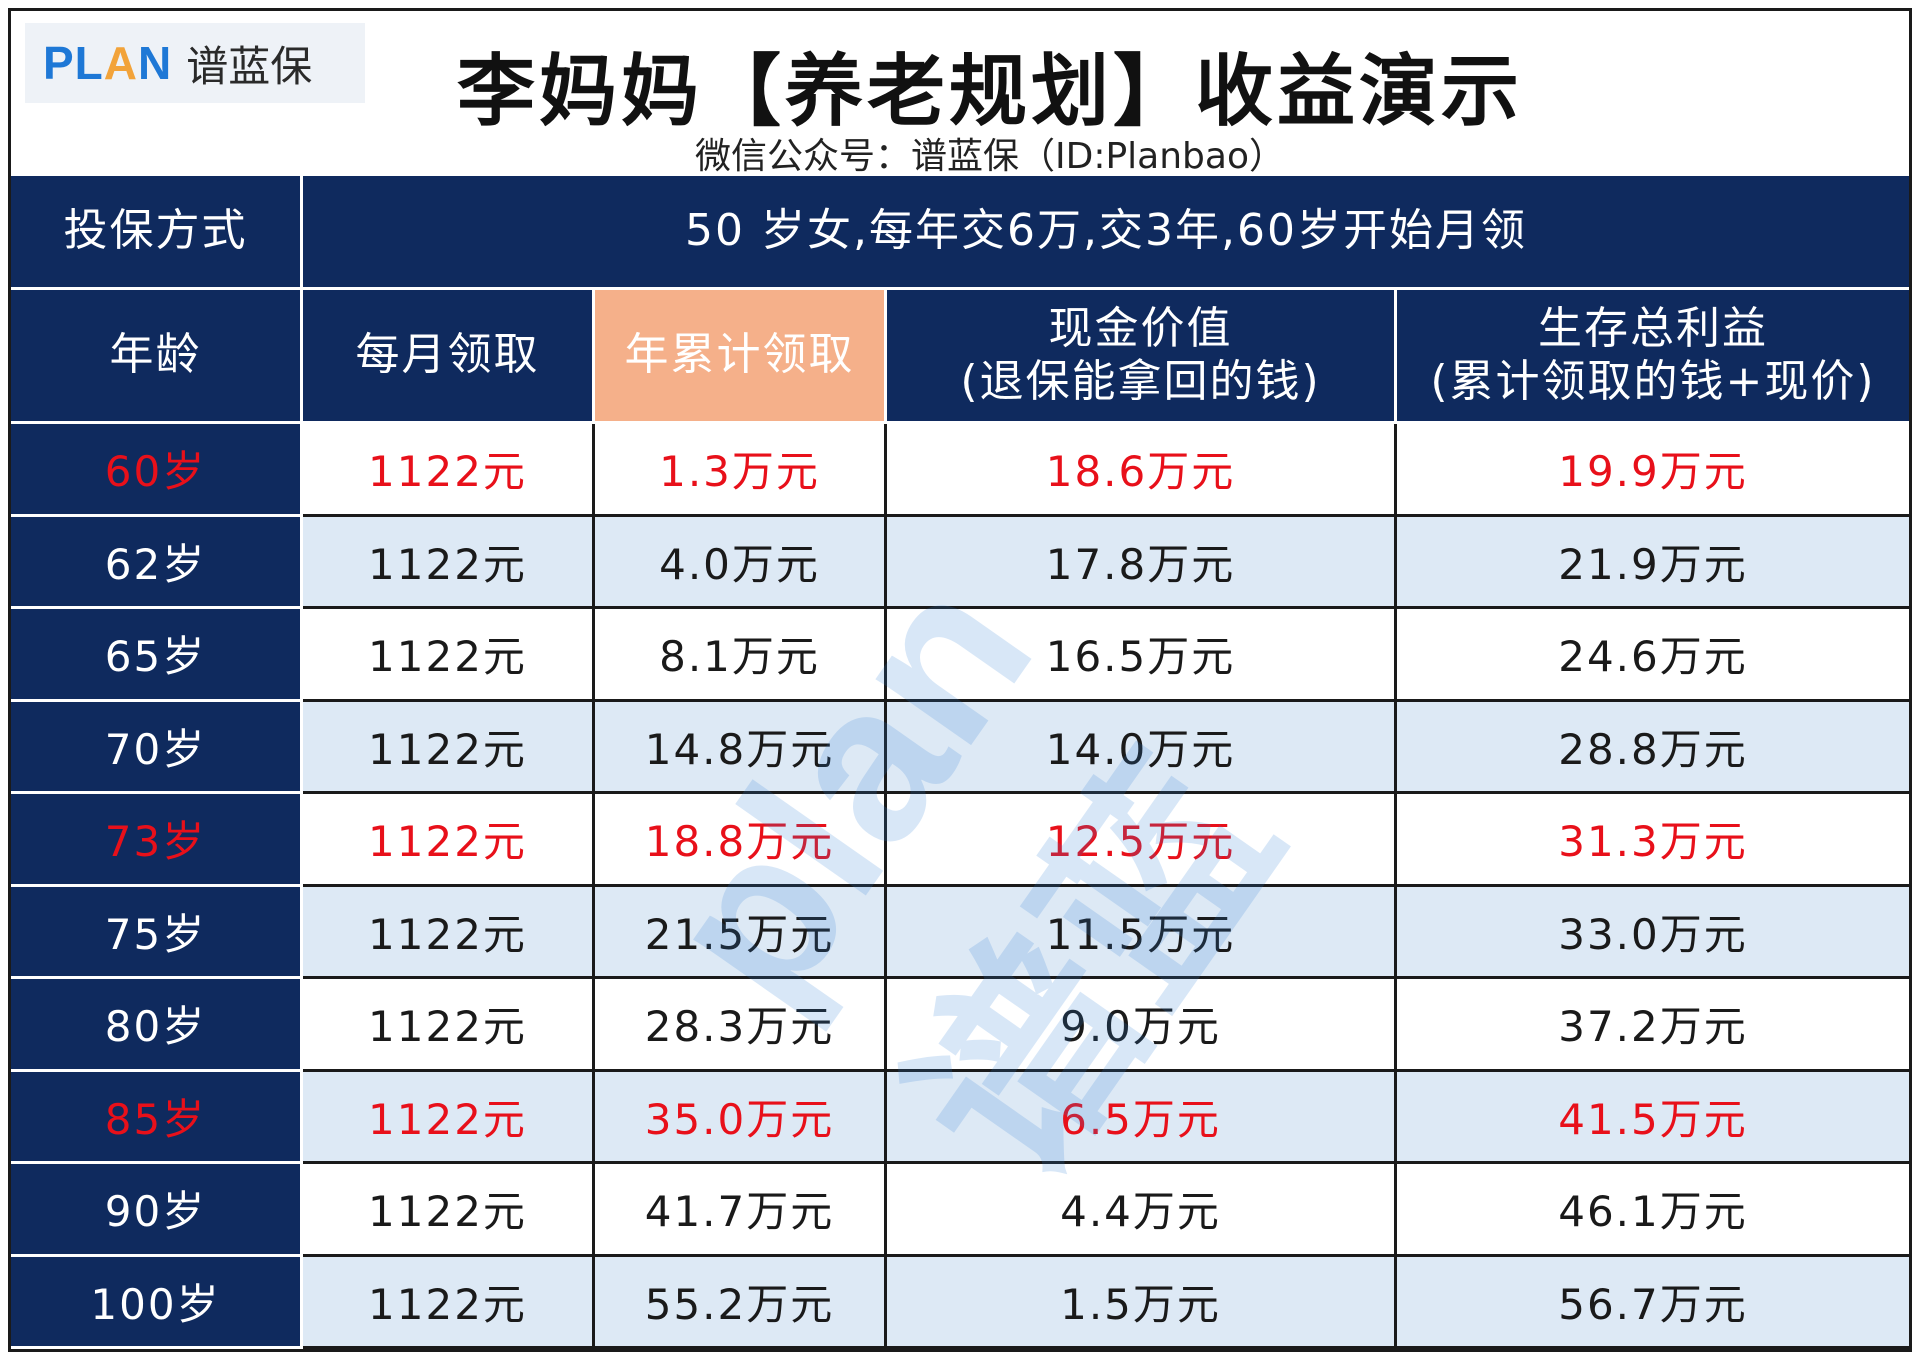 This screenshot has width=1920, height=1356. I want to click on row-cumulative: 8.1万元, so click(741, 655).